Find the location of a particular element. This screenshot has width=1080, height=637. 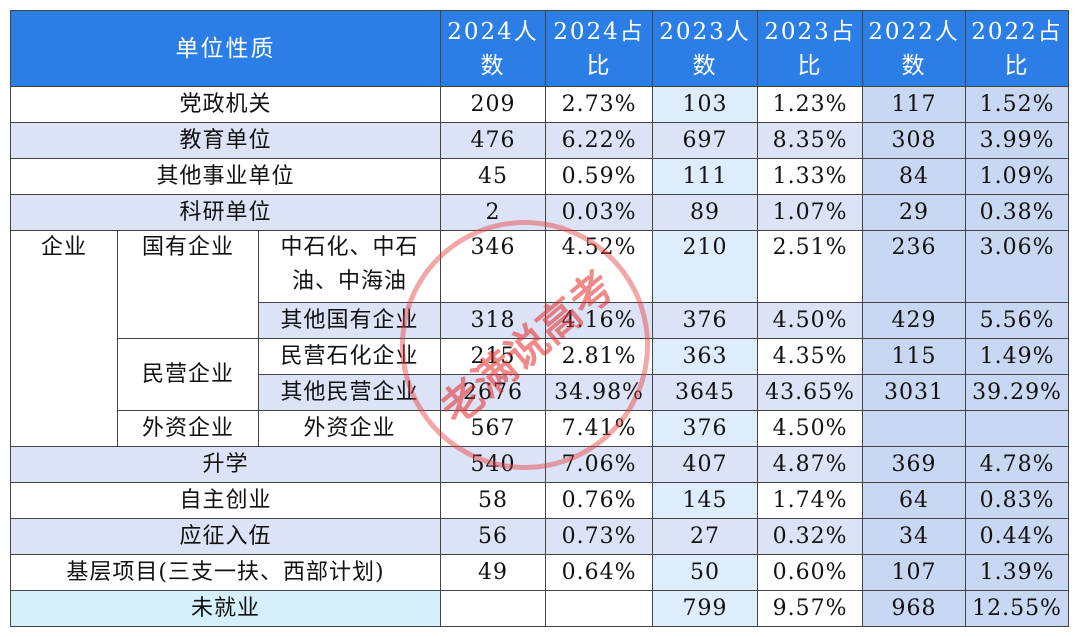

header-cell: 单位性质 is located at coordinates (225, 48).